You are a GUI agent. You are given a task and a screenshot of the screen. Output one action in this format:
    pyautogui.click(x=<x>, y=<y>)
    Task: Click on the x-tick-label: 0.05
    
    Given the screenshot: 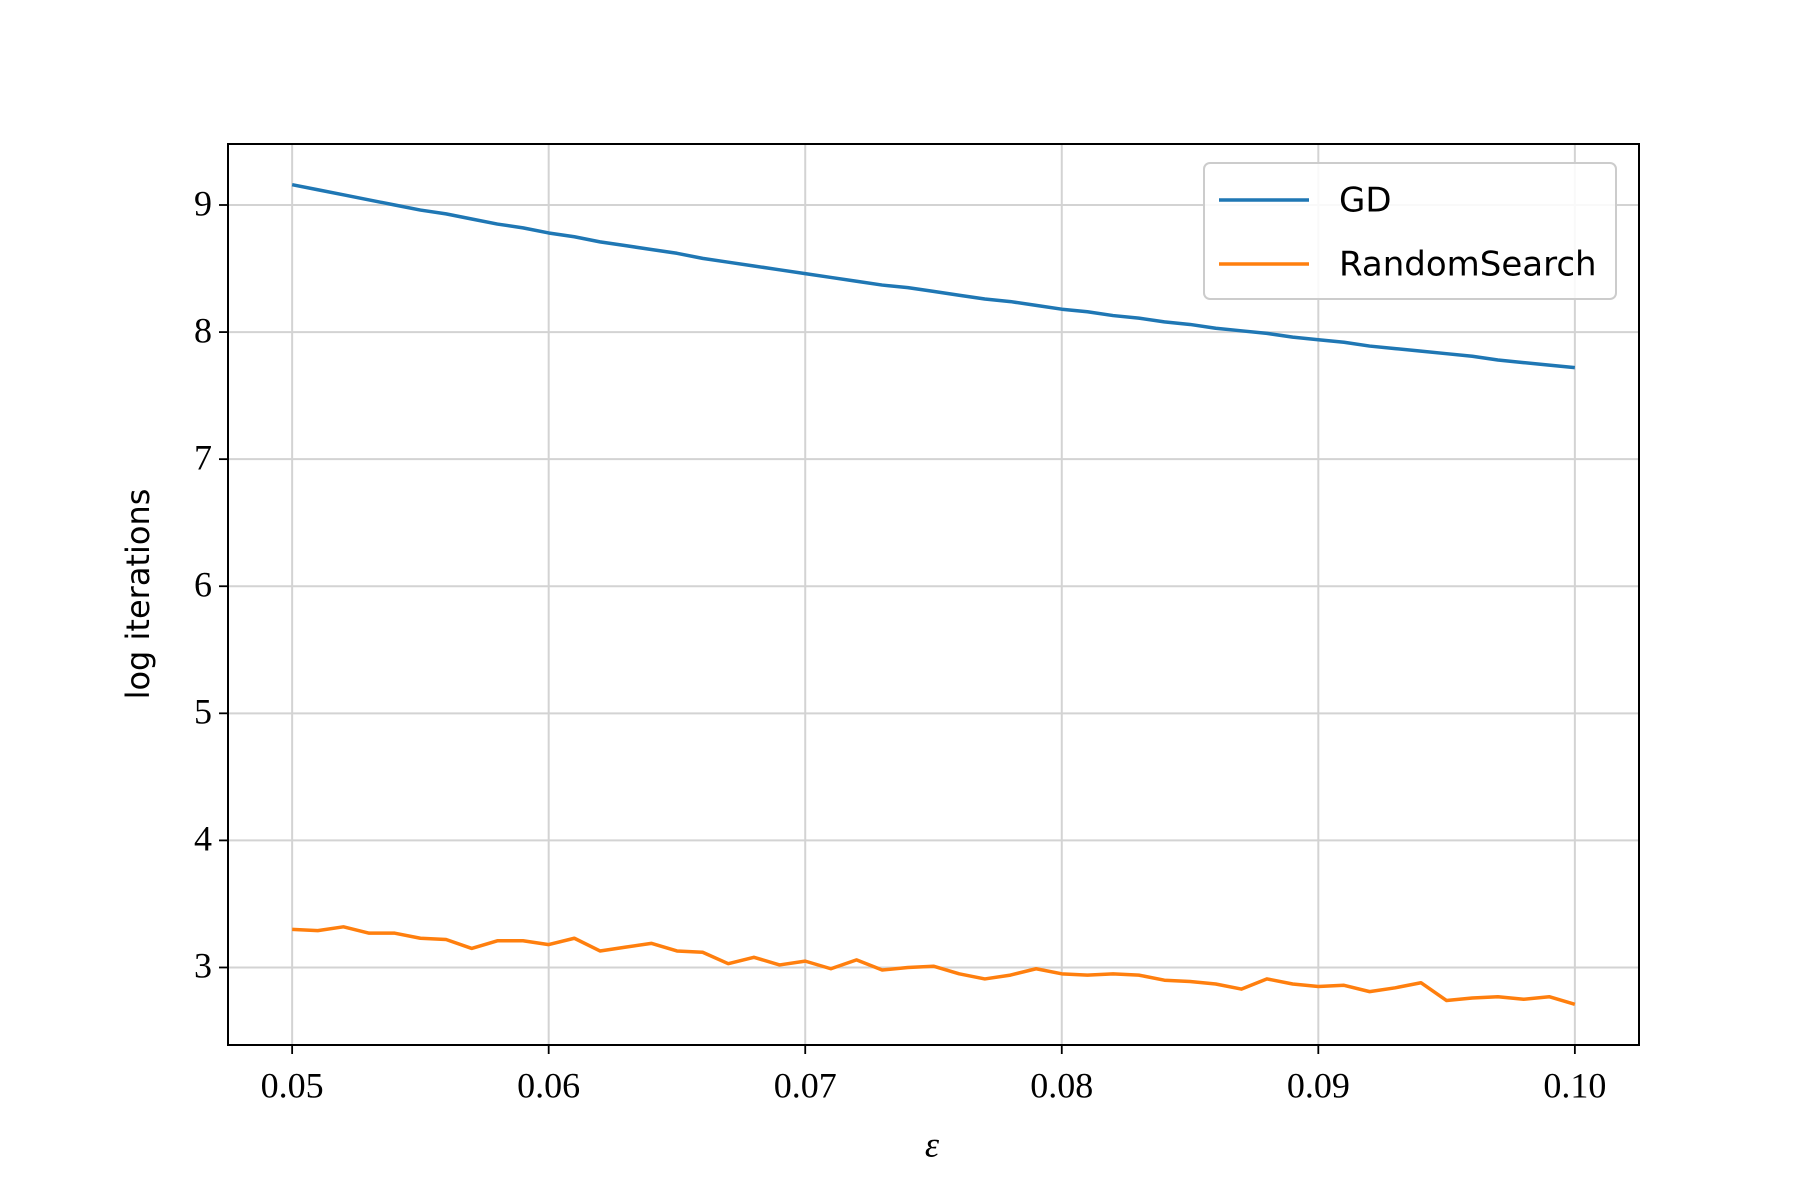 What is the action you would take?
    pyautogui.click(x=292, y=1085)
    